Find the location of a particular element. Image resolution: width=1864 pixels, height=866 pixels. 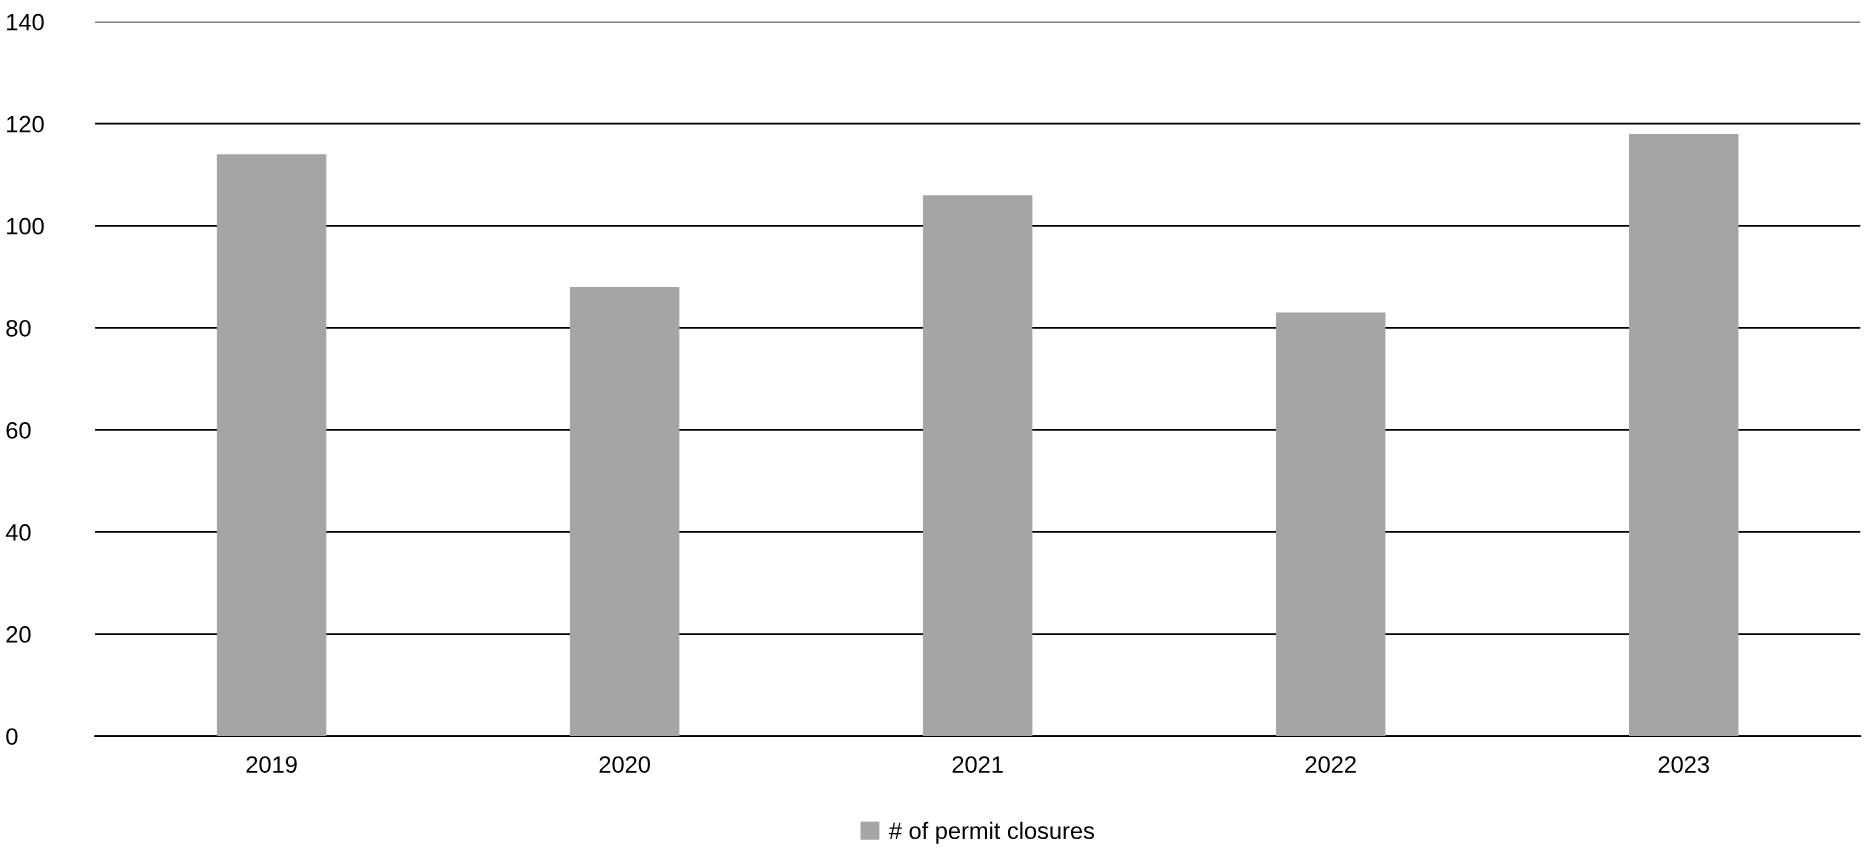

y-tick-label: 40 is located at coordinates (18, 532).